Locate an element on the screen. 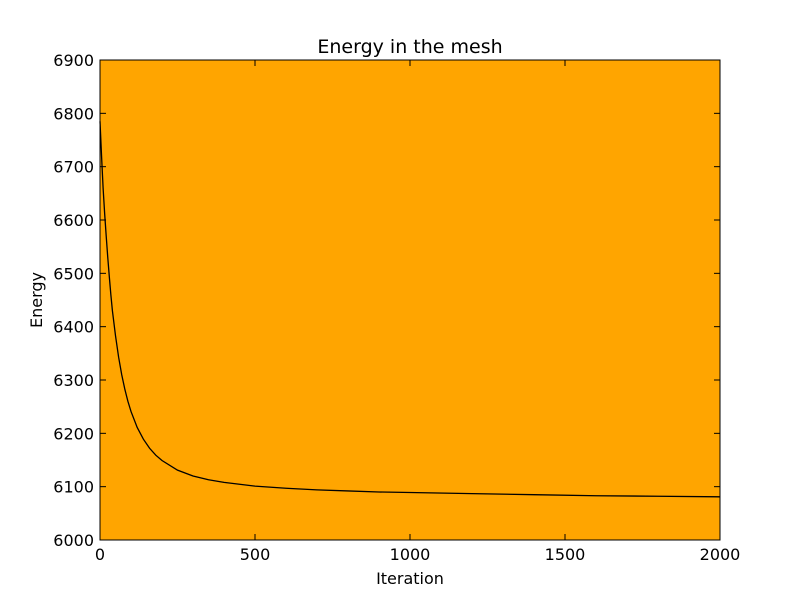  x-tick-label: 1500 is located at coordinates (565, 554).